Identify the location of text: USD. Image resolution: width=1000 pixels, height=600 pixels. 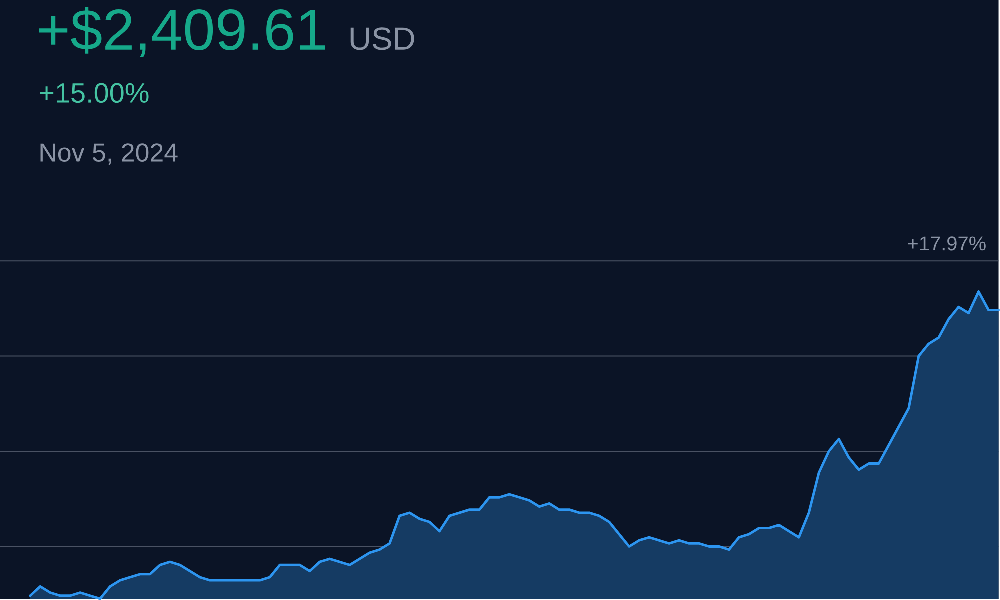
(382, 39).